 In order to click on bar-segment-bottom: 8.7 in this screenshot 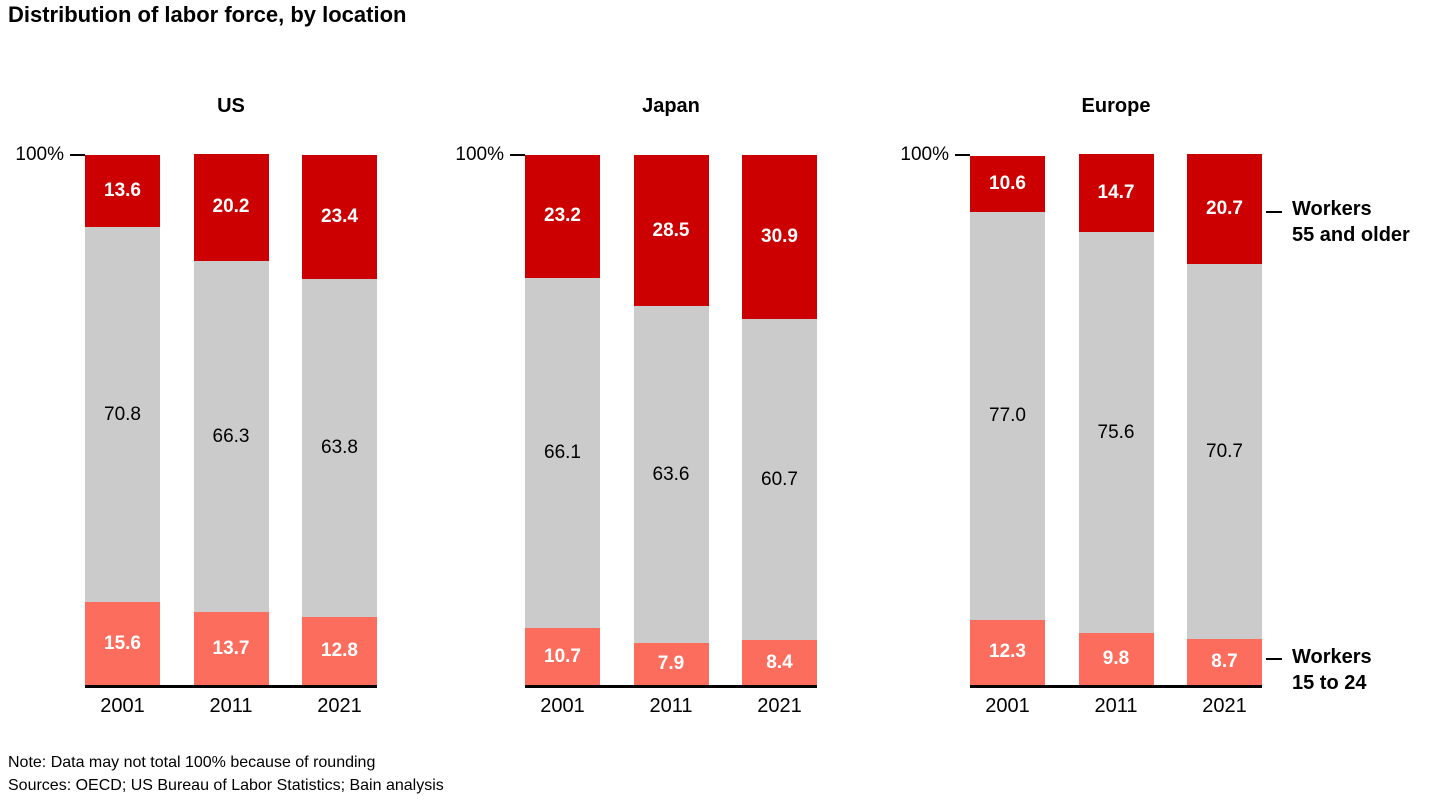, I will do `click(1224, 661)`.